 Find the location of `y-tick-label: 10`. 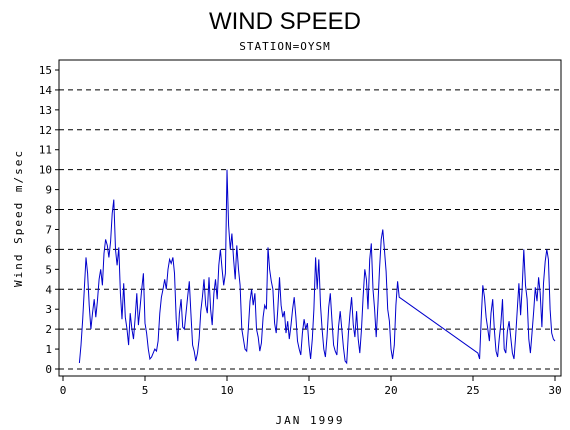

y-tick-label: 10 is located at coordinates (45, 170).